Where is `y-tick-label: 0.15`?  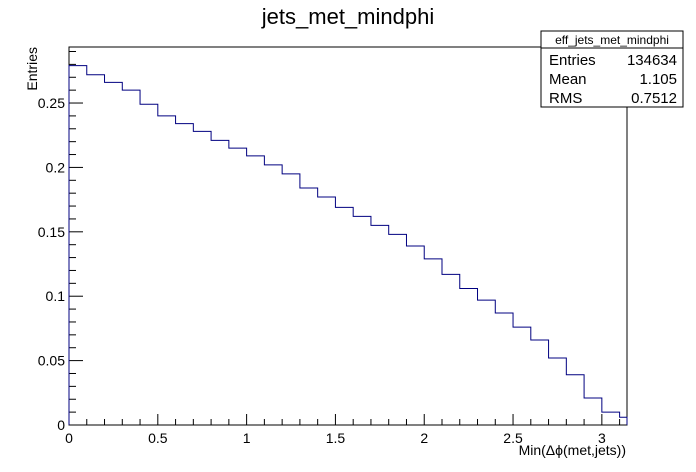 y-tick-label: 0.15 is located at coordinates (51, 232).